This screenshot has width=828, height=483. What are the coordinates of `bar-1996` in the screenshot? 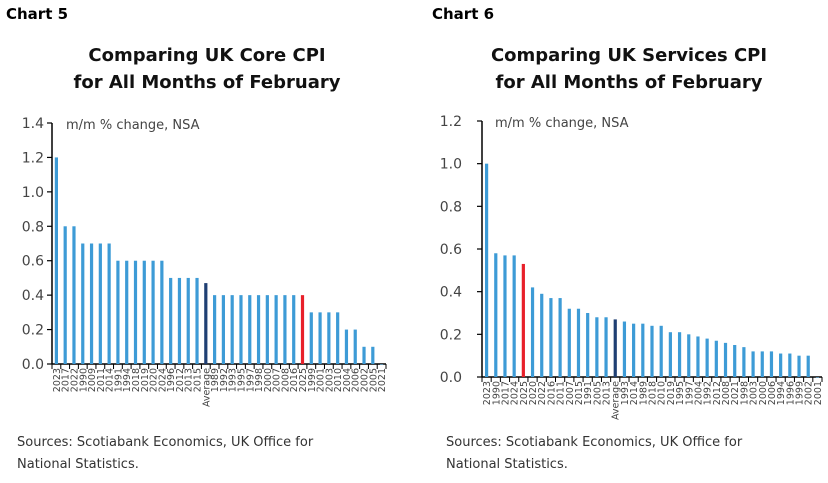 It's located at (790, 365).